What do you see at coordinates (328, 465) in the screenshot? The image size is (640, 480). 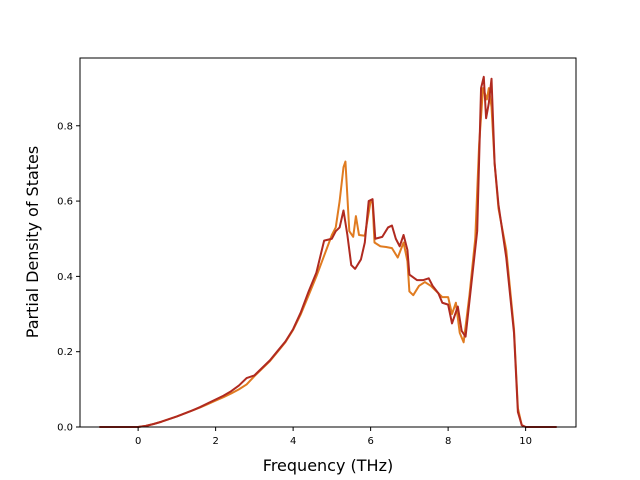 I see `x-axis-label: Frequency (THz)` at bounding box center [328, 465].